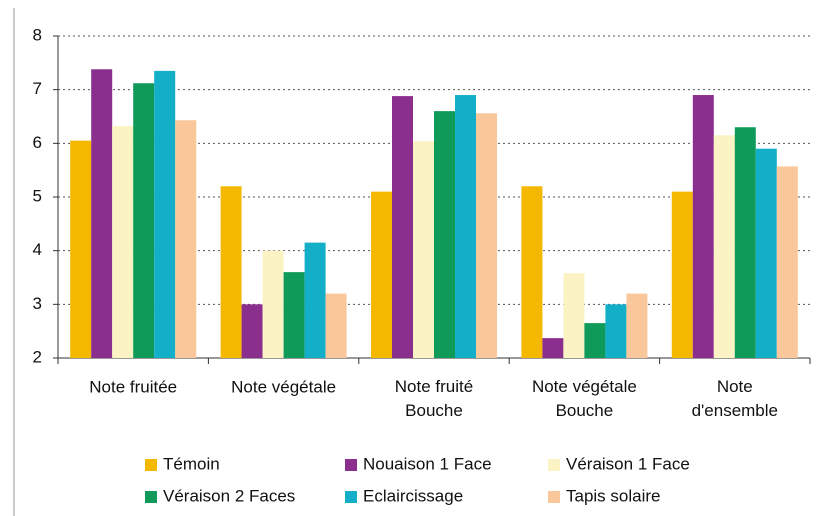  I want to click on legend-label: Témoin, so click(191, 463).